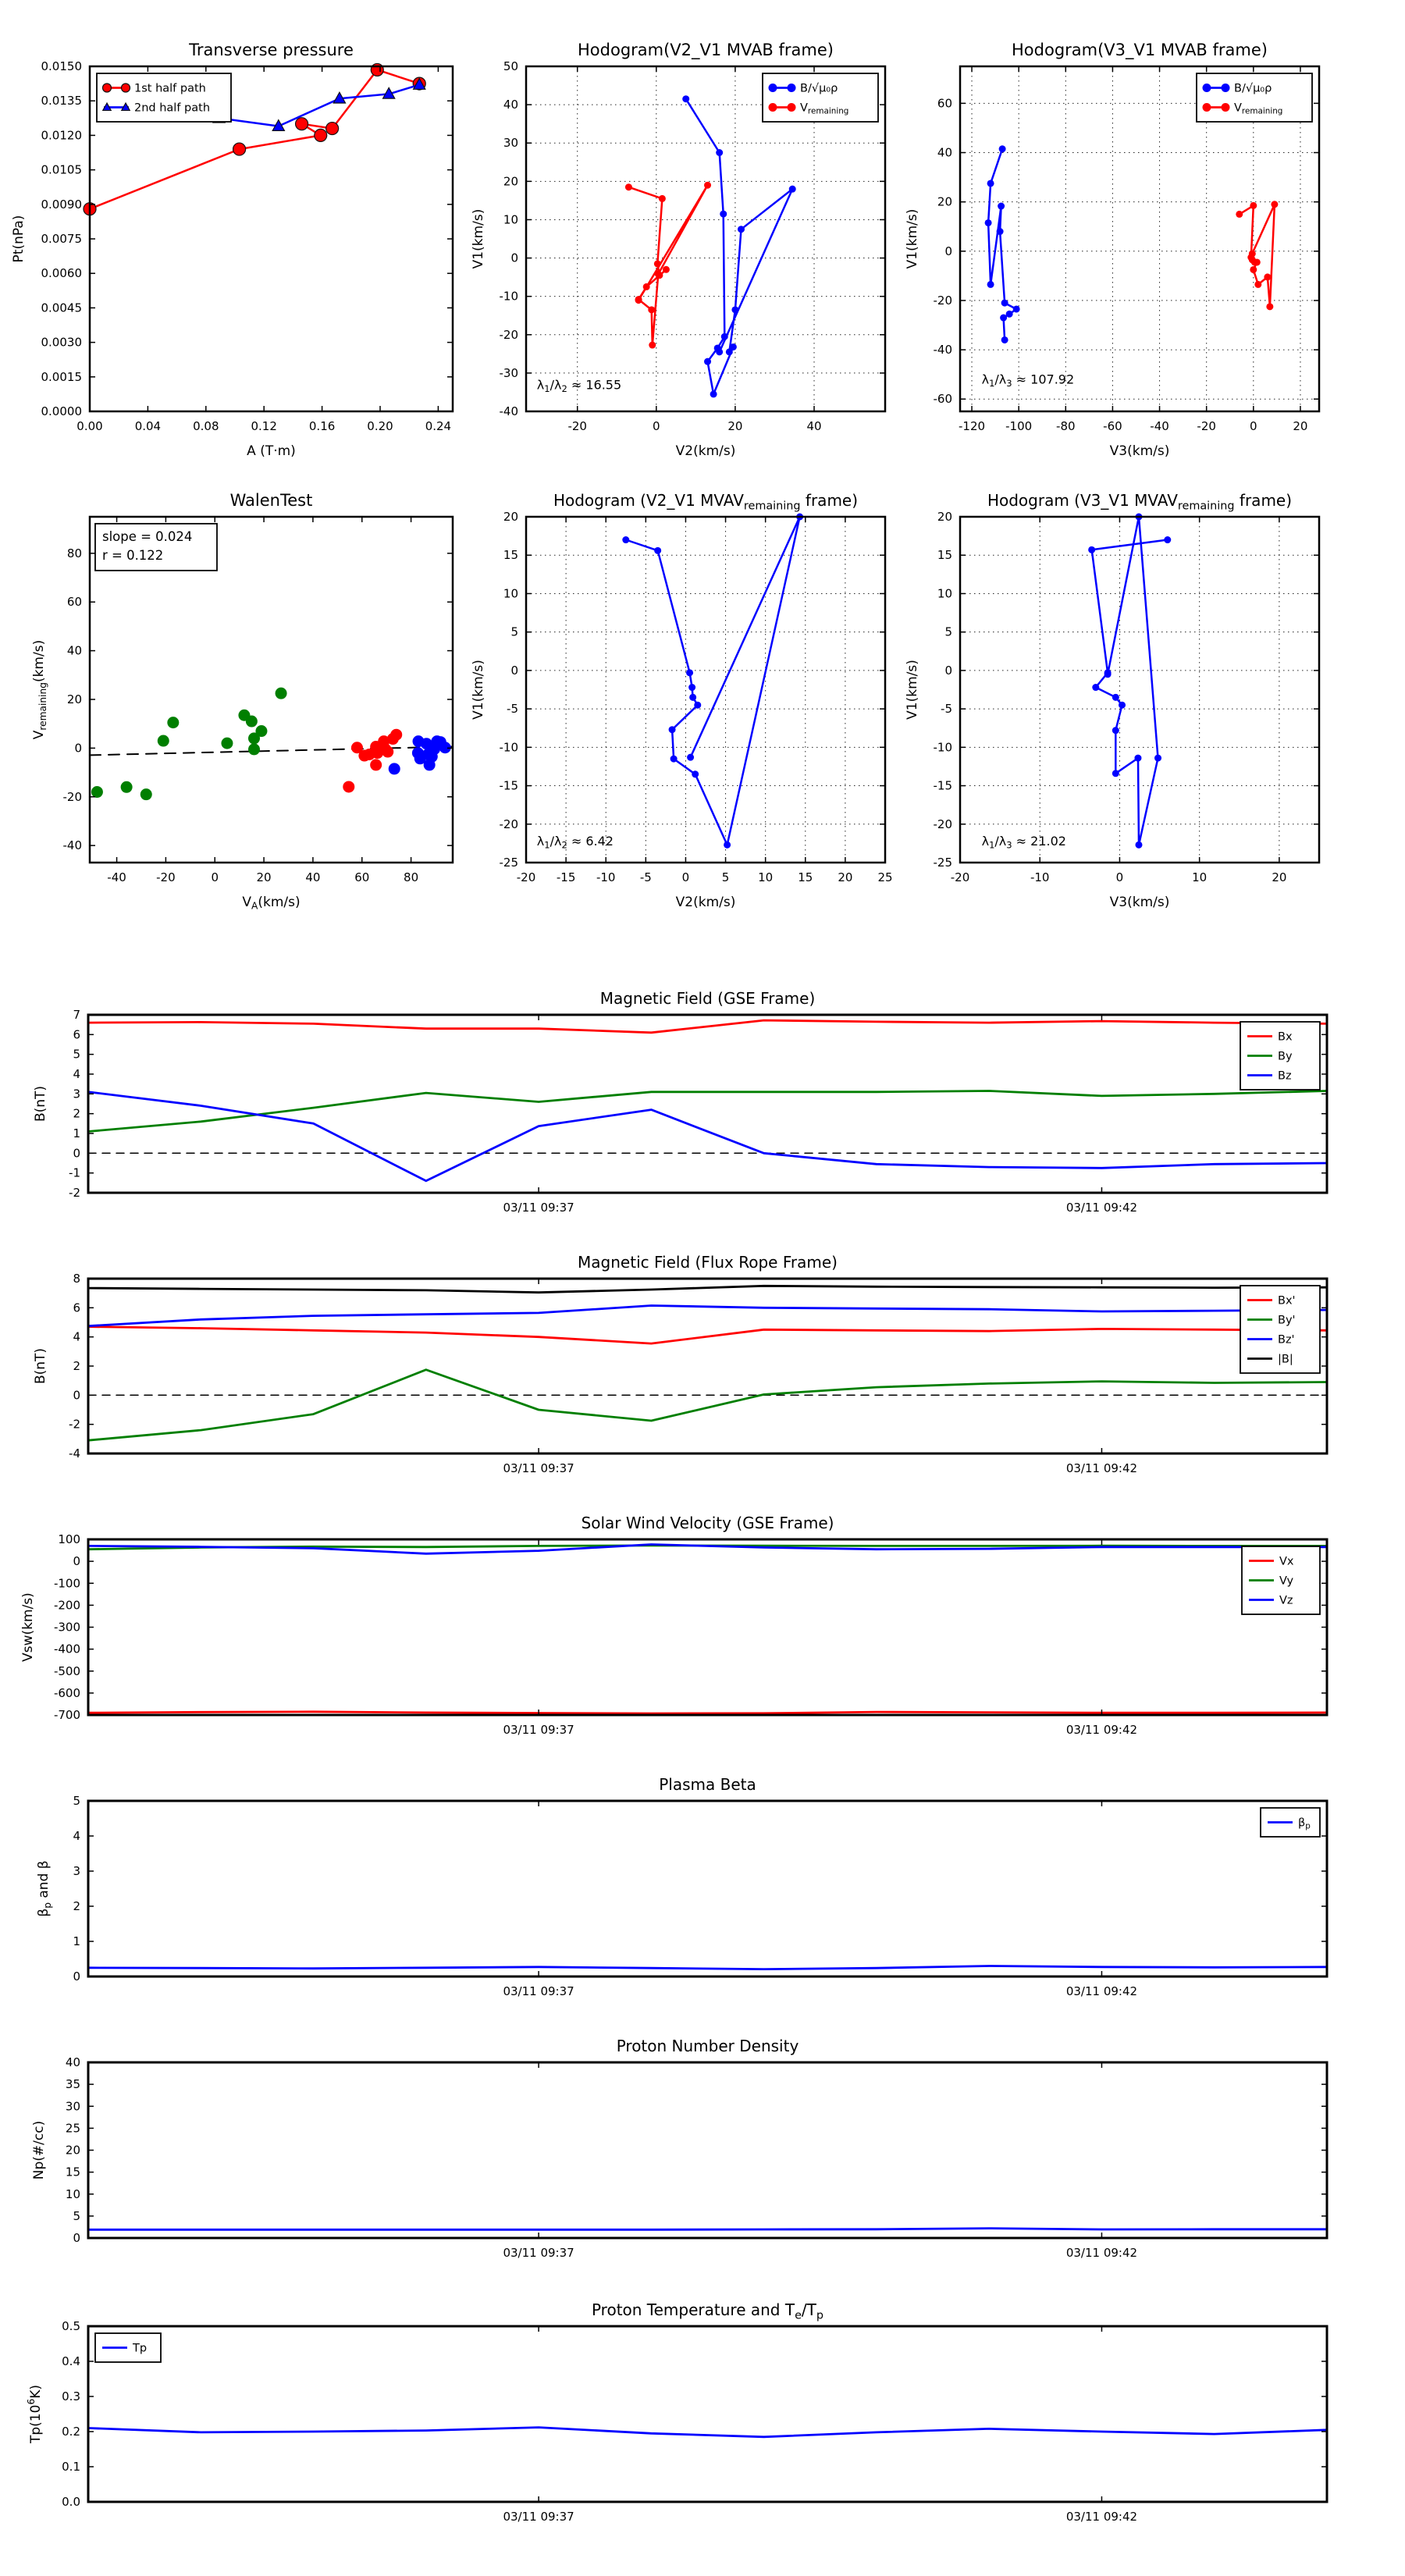 The image size is (1405, 2576). Describe the element at coordinates (1286, 1057) in the screenshot. I see `legend-label: By` at that location.